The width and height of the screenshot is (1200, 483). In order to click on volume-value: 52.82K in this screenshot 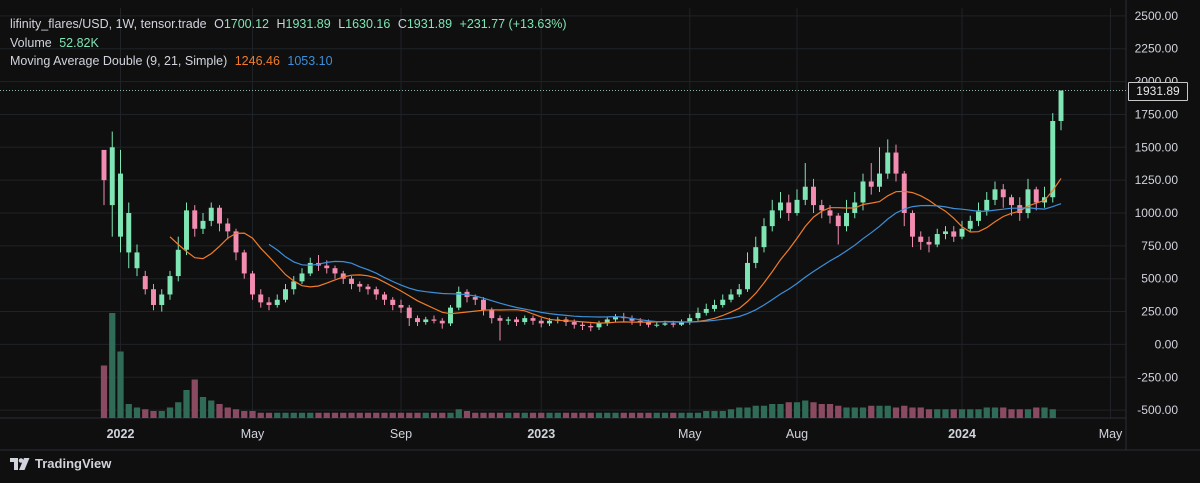, I will do `click(79, 43)`.